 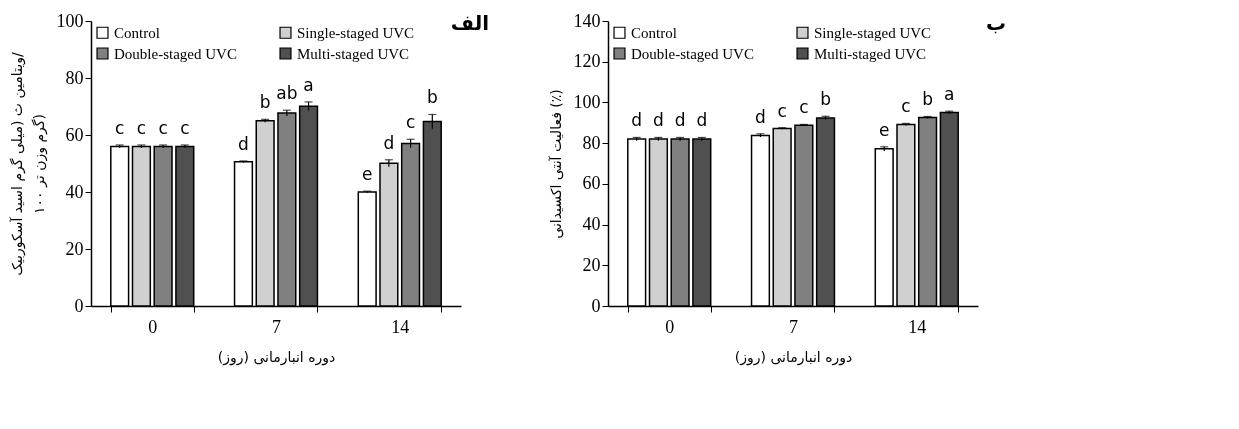 I want to click on y-tick-label: 140, so click(x=587, y=20).